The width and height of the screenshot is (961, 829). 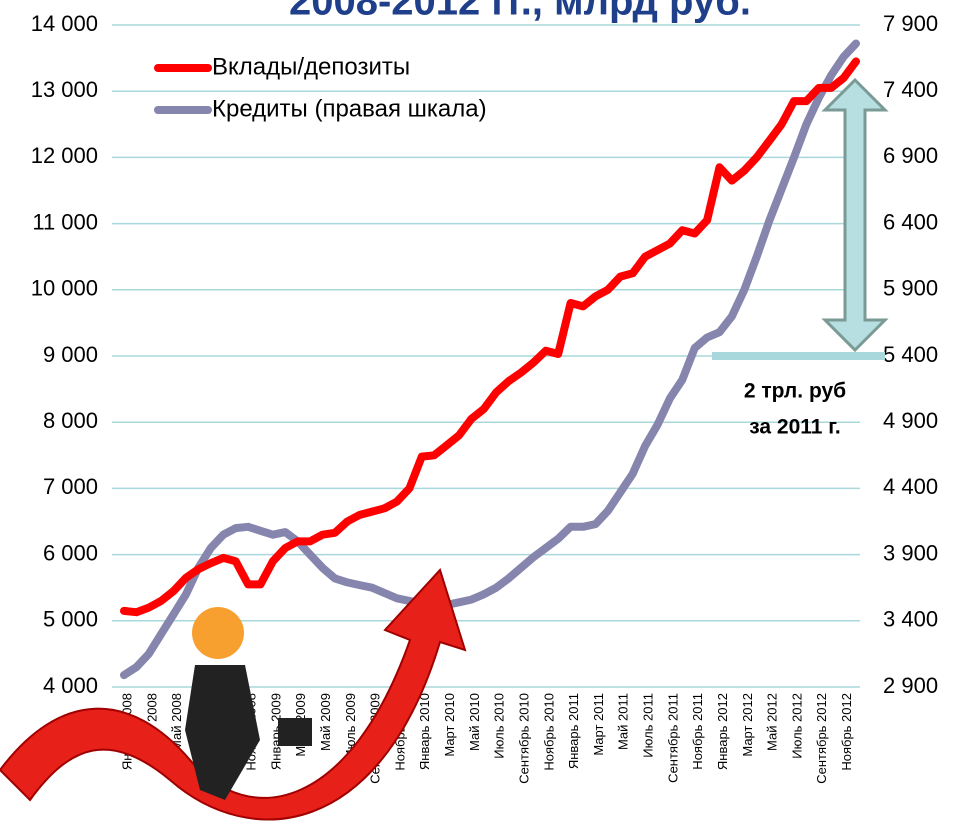 I want to click on x-tick-label: Март 2012, so click(x=747, y=725).